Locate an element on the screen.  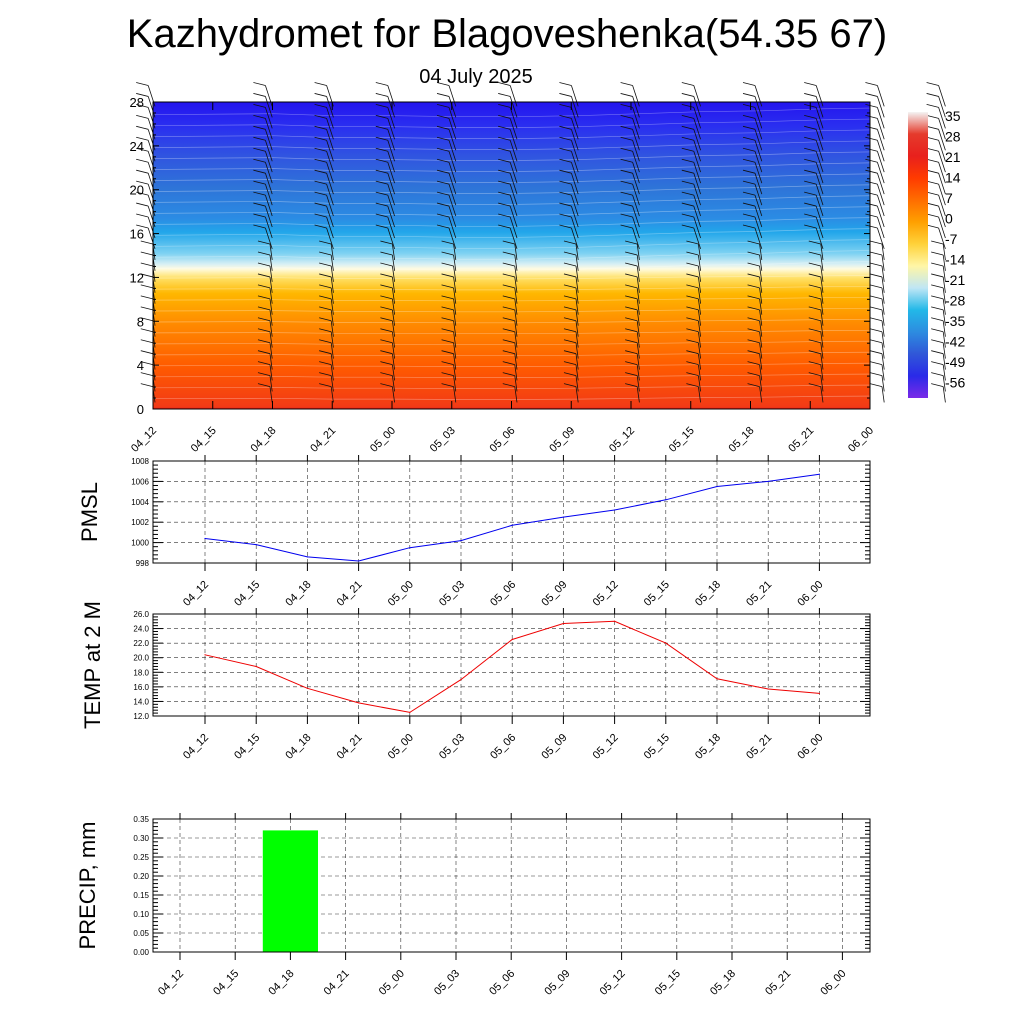
x-tick-label: 05_06 is located at coordinates (503, 747).